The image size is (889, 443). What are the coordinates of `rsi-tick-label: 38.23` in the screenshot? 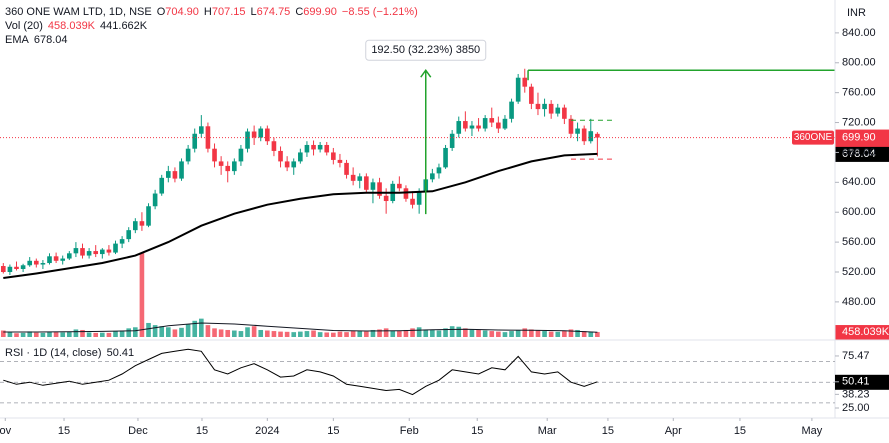 It's located at (856, 394).